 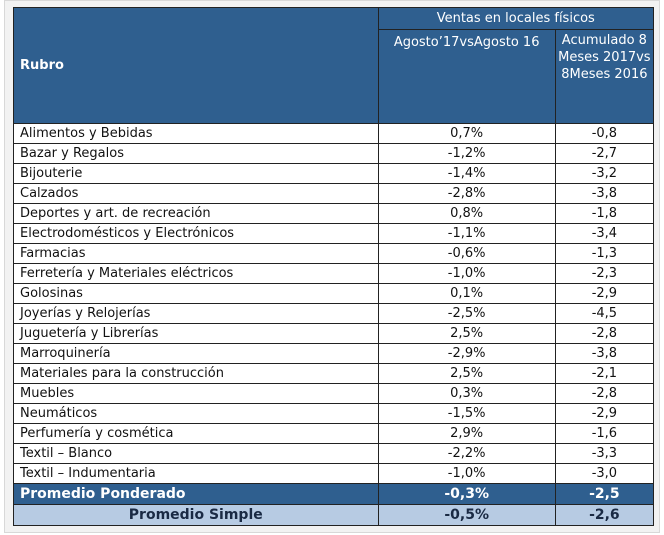 I want to click on row-label: Bazar y Regalos, so click(x=196, y=153).